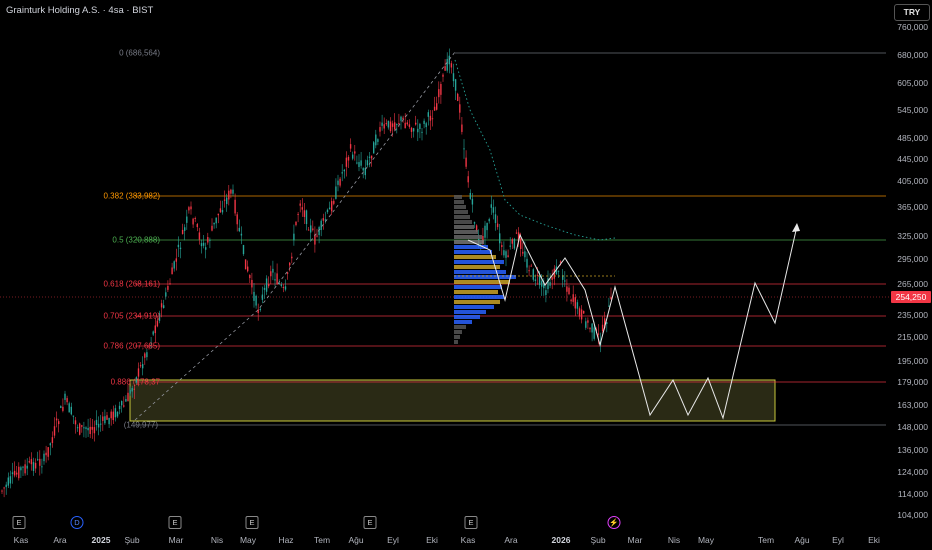  Describe the element at coordinates (912, 181) in the screenshot. I see `price-tick-label: 405,000` at that location.